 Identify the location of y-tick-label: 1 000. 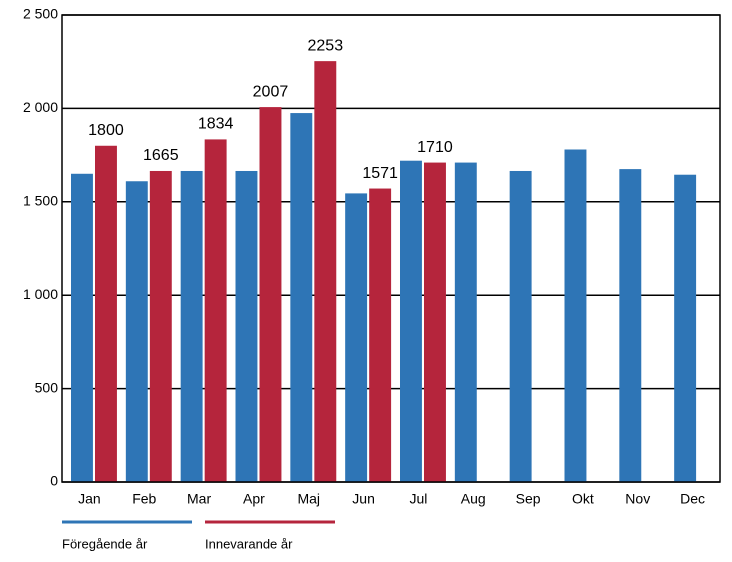
(40, 294).